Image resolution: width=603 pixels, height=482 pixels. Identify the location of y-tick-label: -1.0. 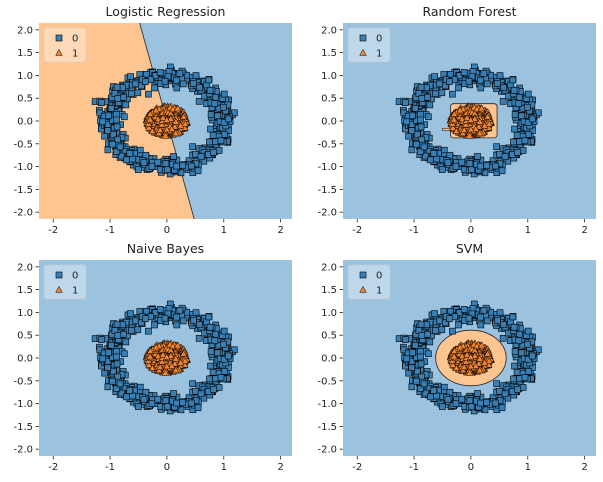
(23, 404).